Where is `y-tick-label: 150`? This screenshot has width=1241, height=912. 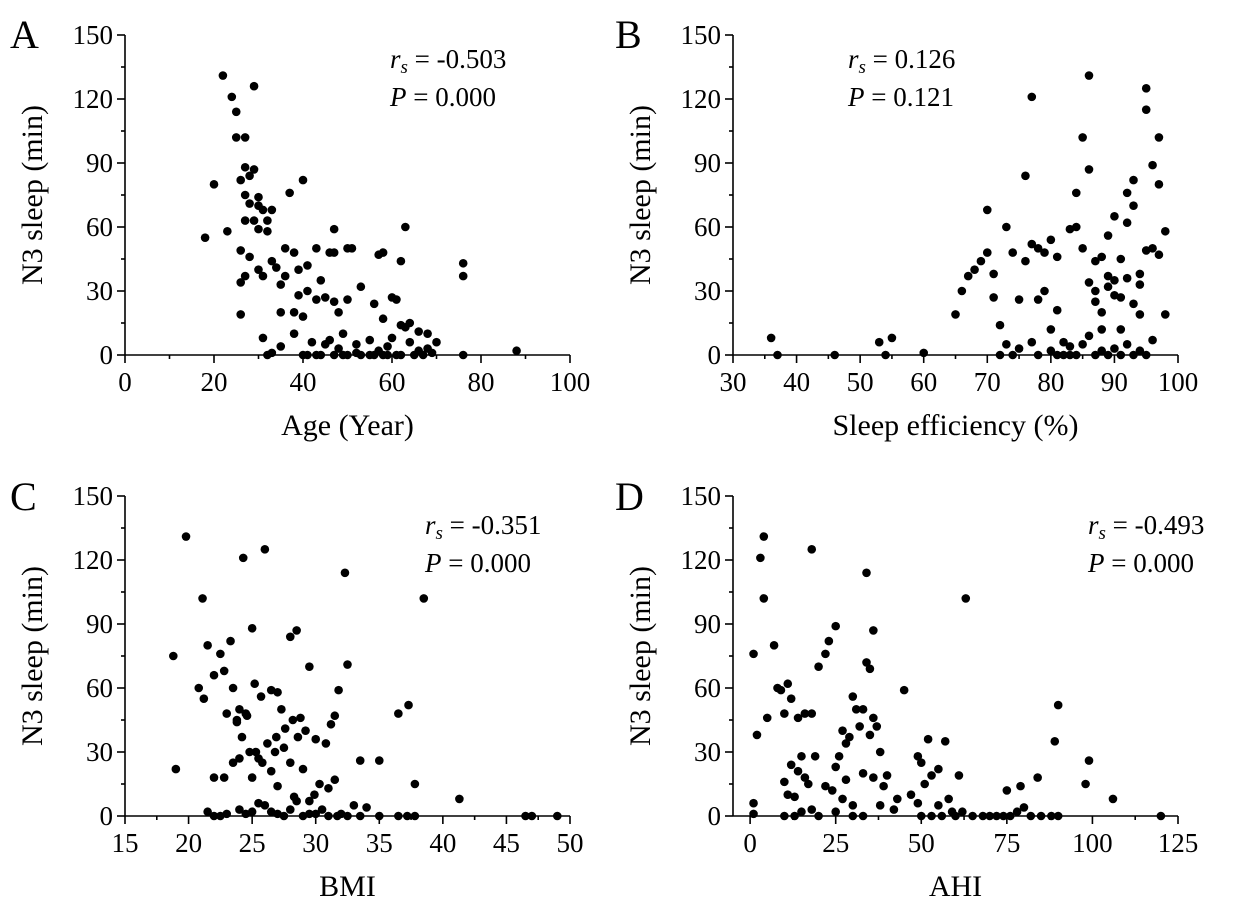 y-tick-label: 150 is located at coordinates (701, 496).